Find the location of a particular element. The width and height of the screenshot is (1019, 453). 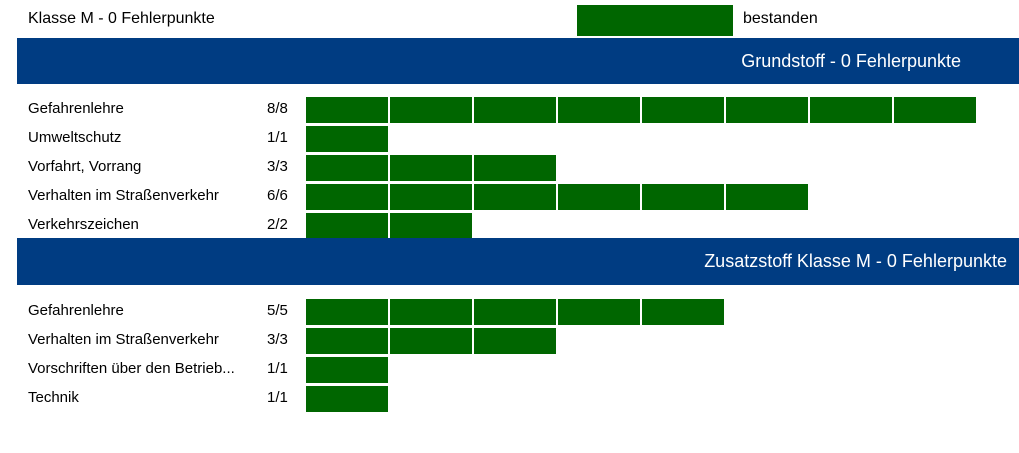

category-row: Gefahrenlehre 5/5 is located at coordinates (509, 312).